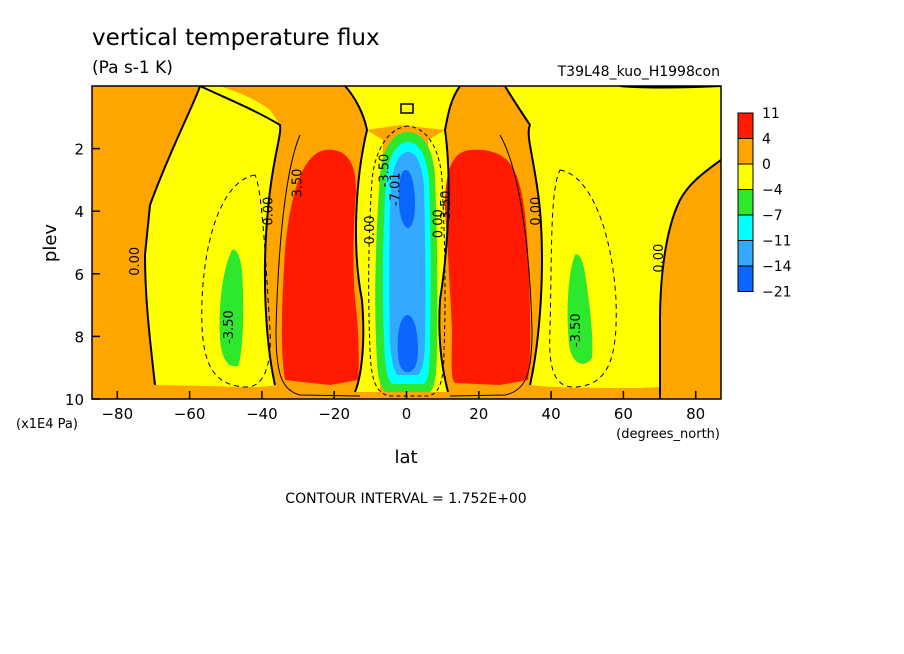 This screenshot has width=904, height=654. Describe the element at coordinates (405, 499) in the screenshot. I see `contour-interval-note: CONTOUR INTERVAL = 1.752E+00` at that location.